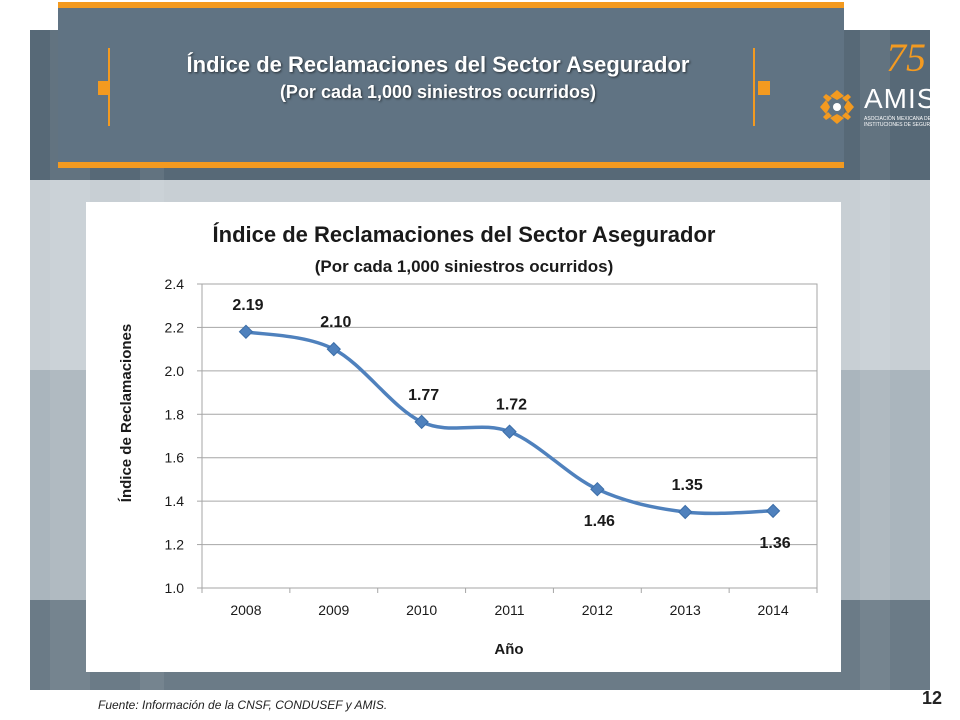 The height and width of the screenshot is (720, 960). What do you see at coordinates (423, 395) in the screenshot?
I see `data-label: 1.77` at bounding box center [423, 395].